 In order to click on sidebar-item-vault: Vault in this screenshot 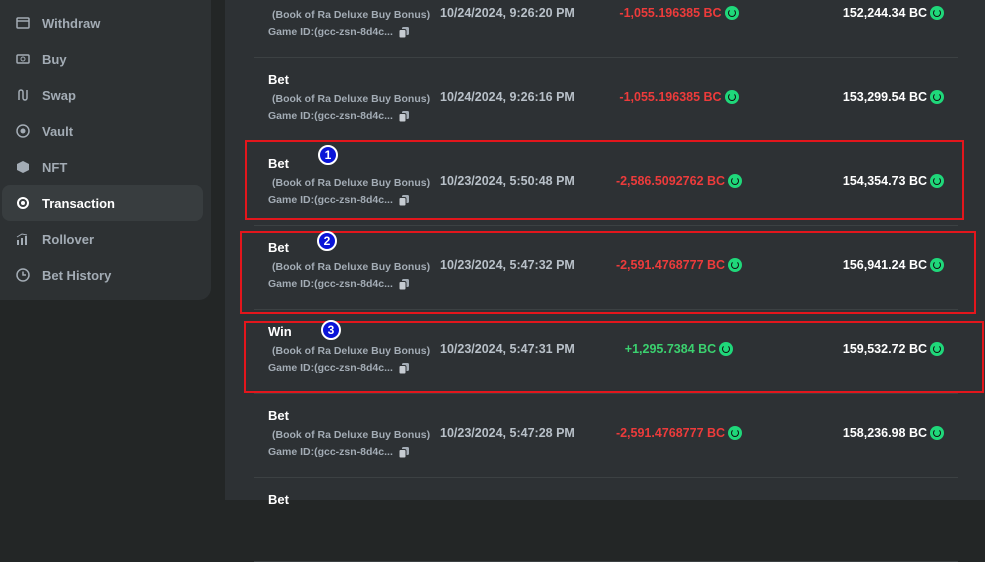, I will do `click(102, 131)`.